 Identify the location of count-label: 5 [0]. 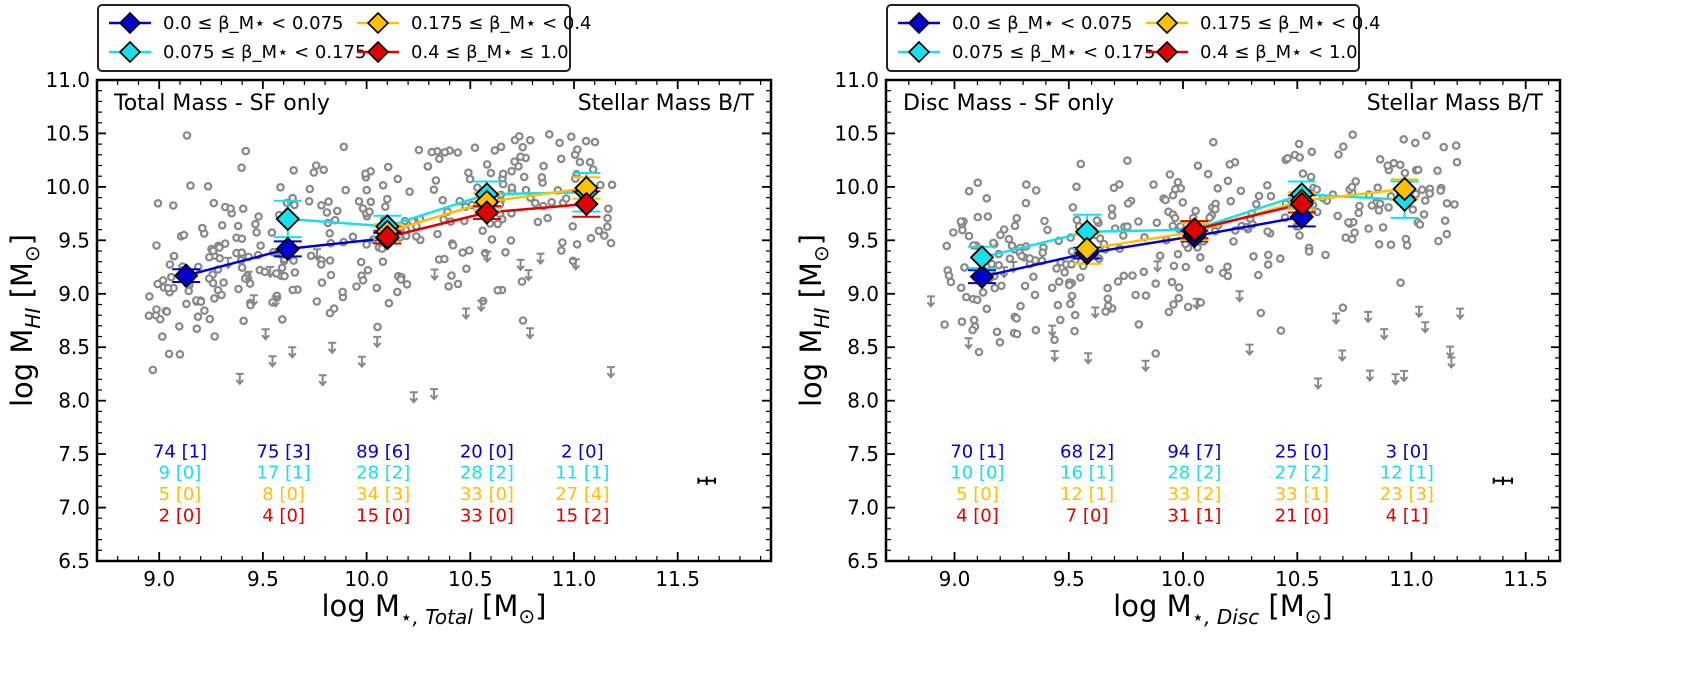
(977, 494).